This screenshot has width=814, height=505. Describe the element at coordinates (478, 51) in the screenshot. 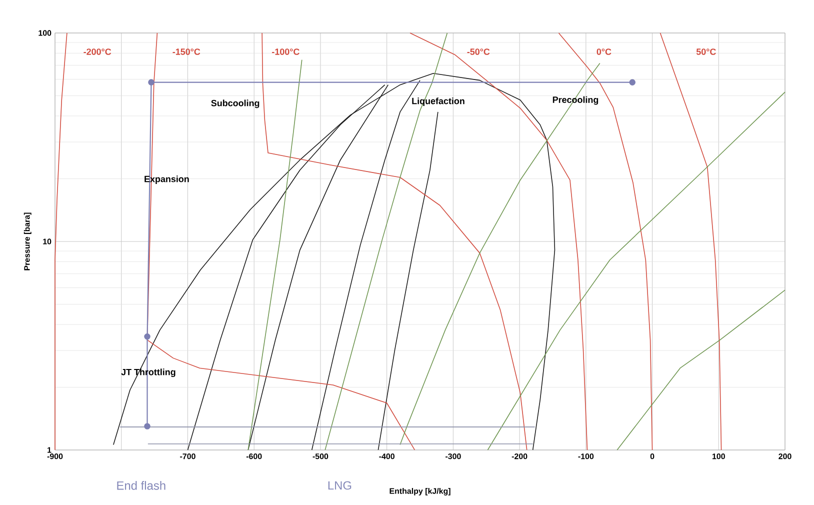

I see `annotation: -50°C` at that location.